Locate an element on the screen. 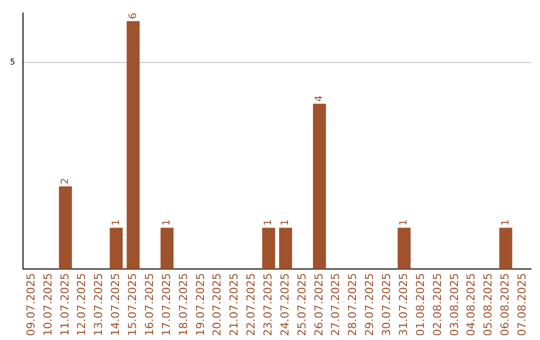 The width and height of the screenshot is (540, 340). x-tick-label: 20.07.2025 is located at coordinates (217, 304).